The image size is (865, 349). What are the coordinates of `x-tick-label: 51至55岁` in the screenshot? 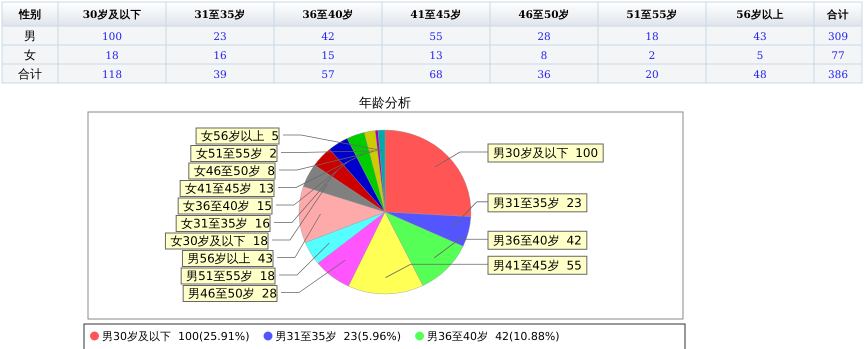 It's located at (652, 14).